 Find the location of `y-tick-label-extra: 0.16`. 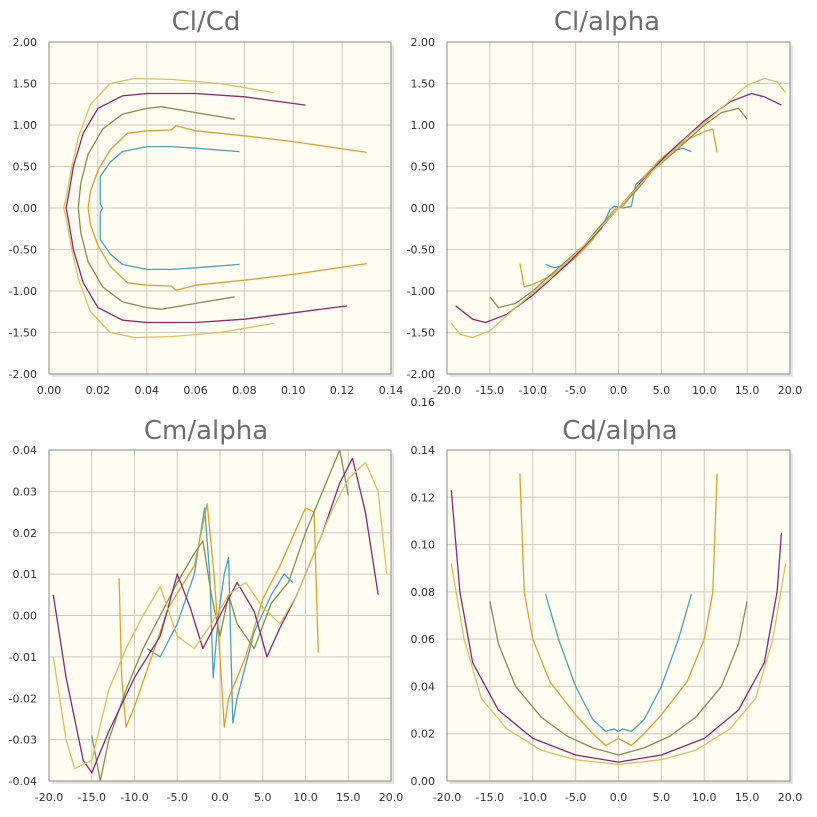

y-tick-label-extra: 0.16 is located at coordinates (423, 402).